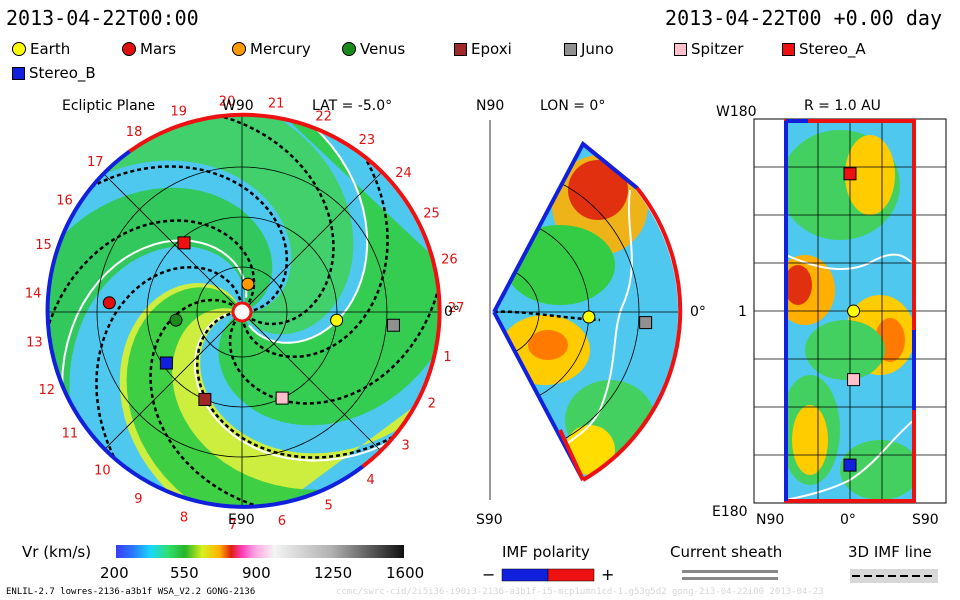 This screenshot has width=960, height=600. What do you see at coordinates (108, 106) in the screenshot?
I see `ecliptic-title: Ecliptic Plane` at bounding box center [108, 106].